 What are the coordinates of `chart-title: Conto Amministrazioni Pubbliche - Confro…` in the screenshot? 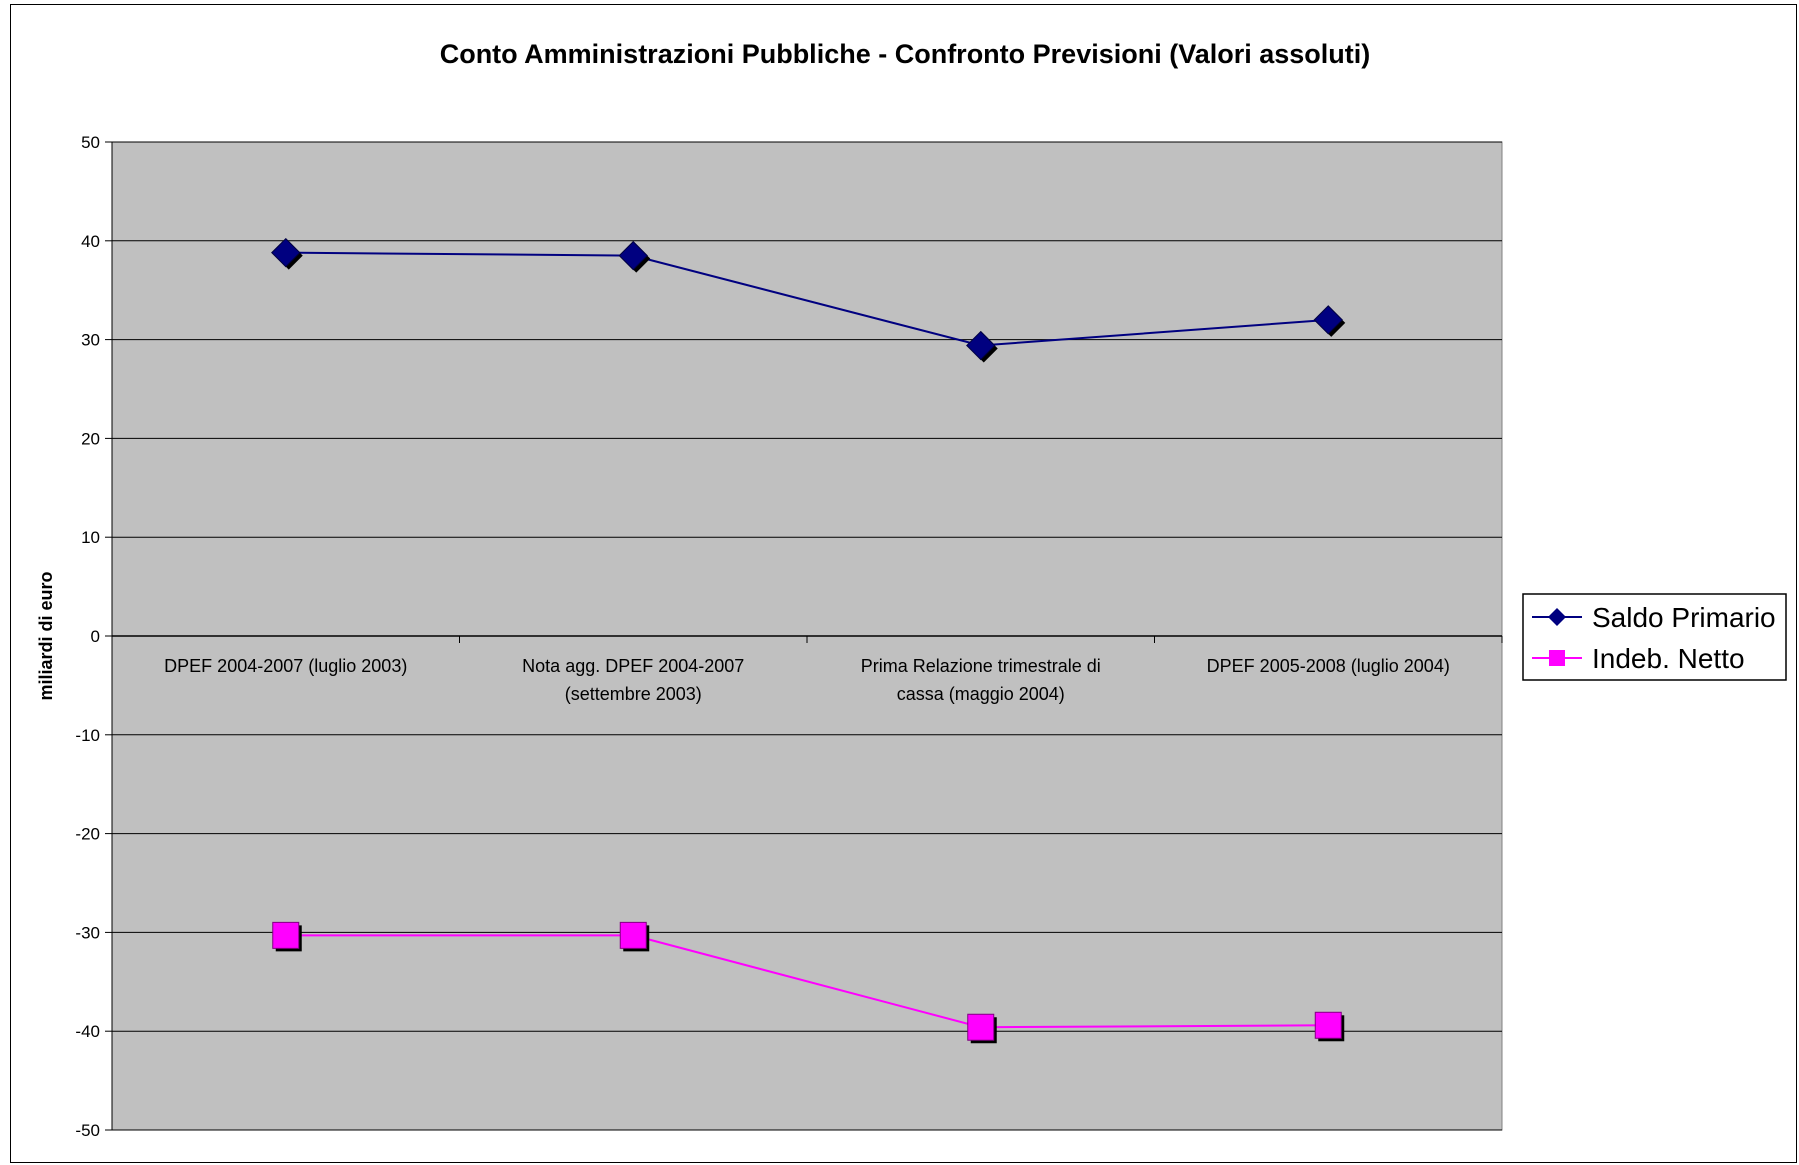 It's located at (905, 54).